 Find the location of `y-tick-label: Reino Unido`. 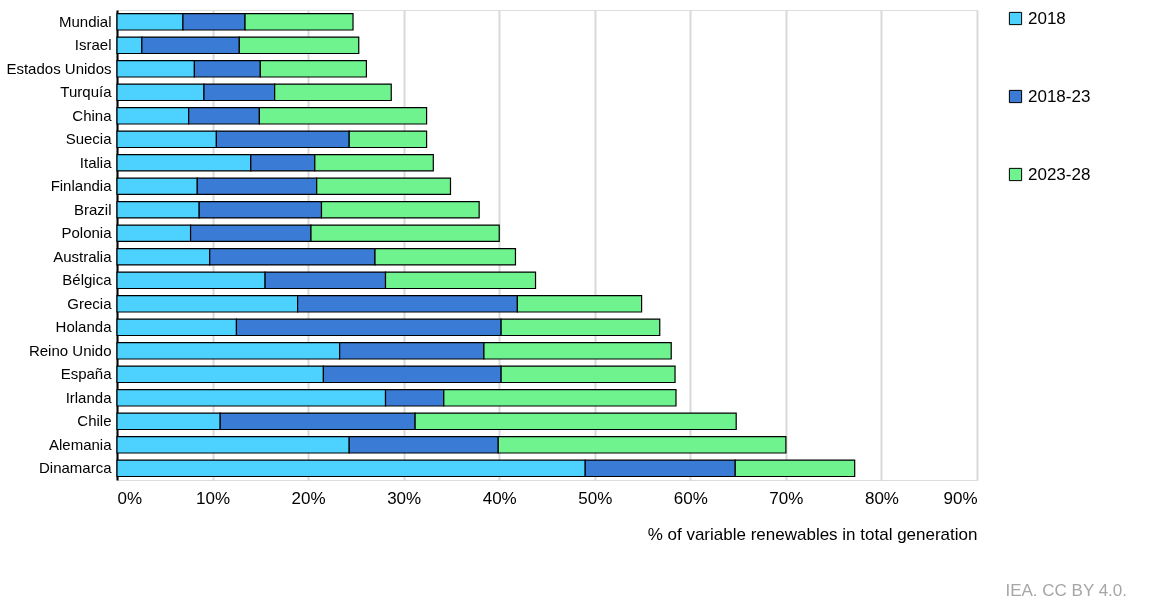

y-tick-label: Reino Unido is located at coordinates (70, 350).